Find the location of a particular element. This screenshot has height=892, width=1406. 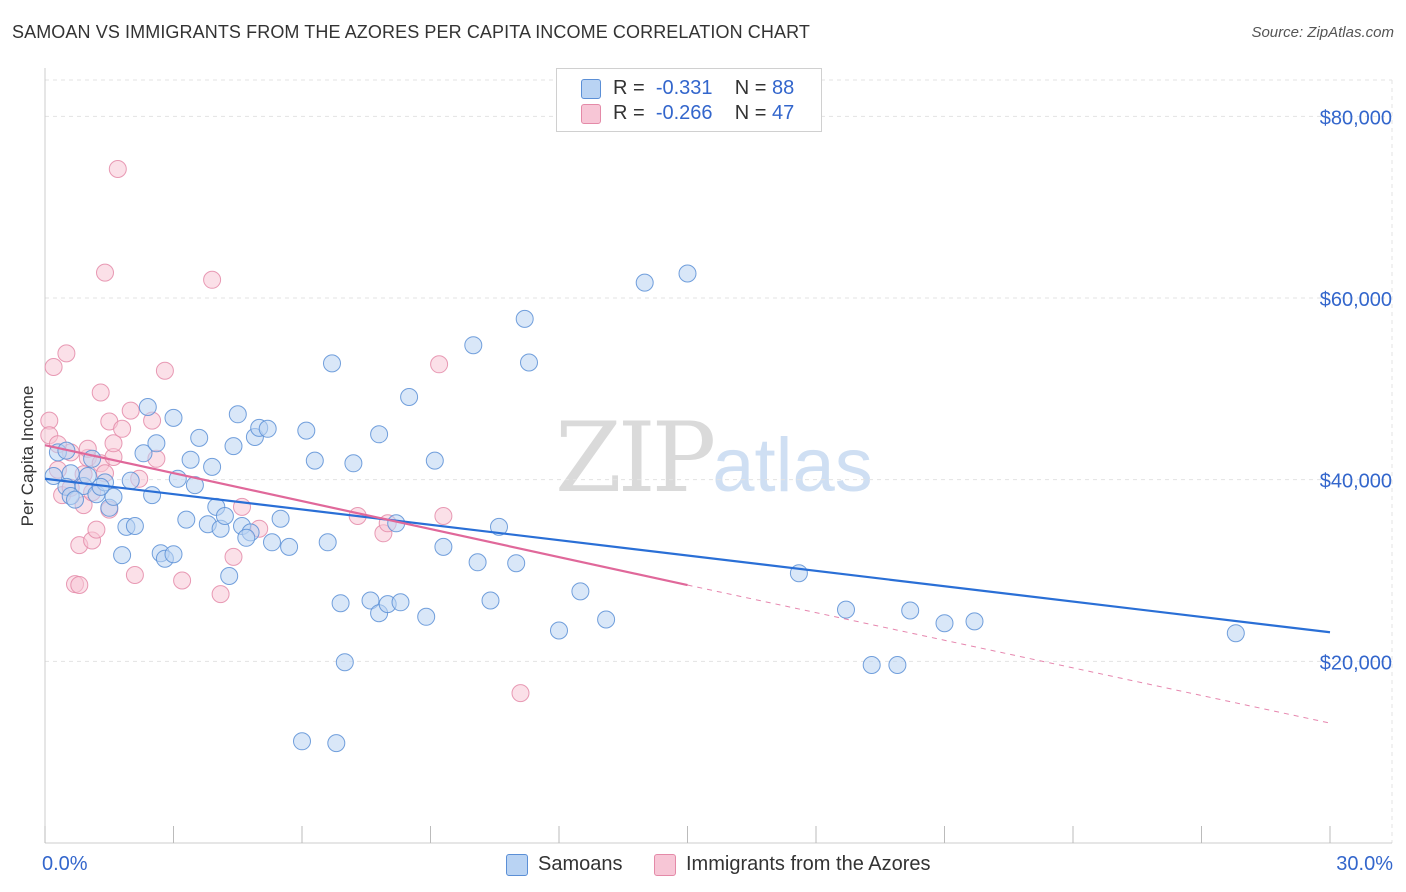

bottom-legend-label-samoans: Samoans is located at coordinates (580, 864).